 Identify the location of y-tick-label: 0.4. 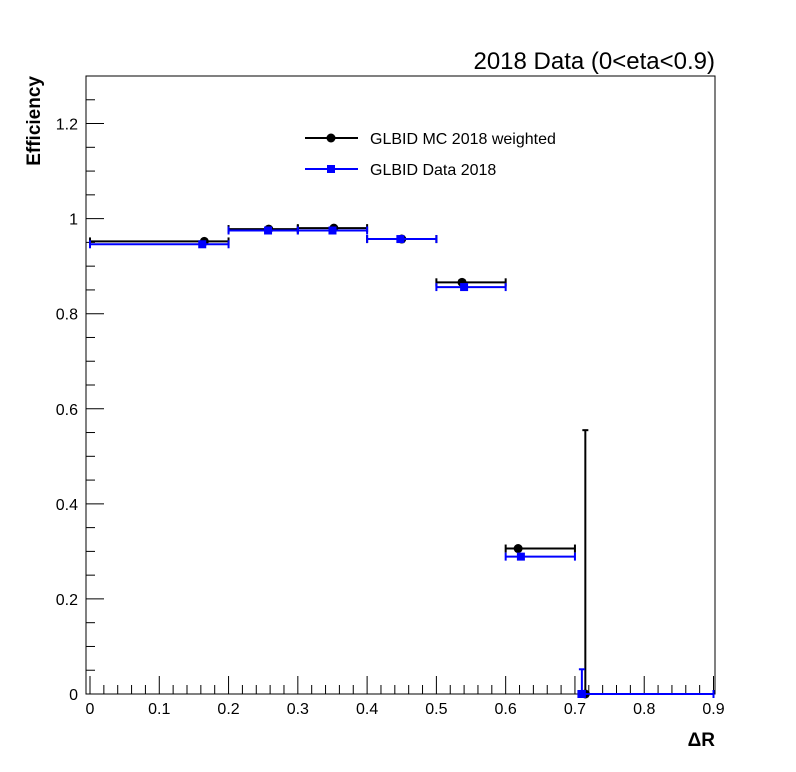
(67, 505).